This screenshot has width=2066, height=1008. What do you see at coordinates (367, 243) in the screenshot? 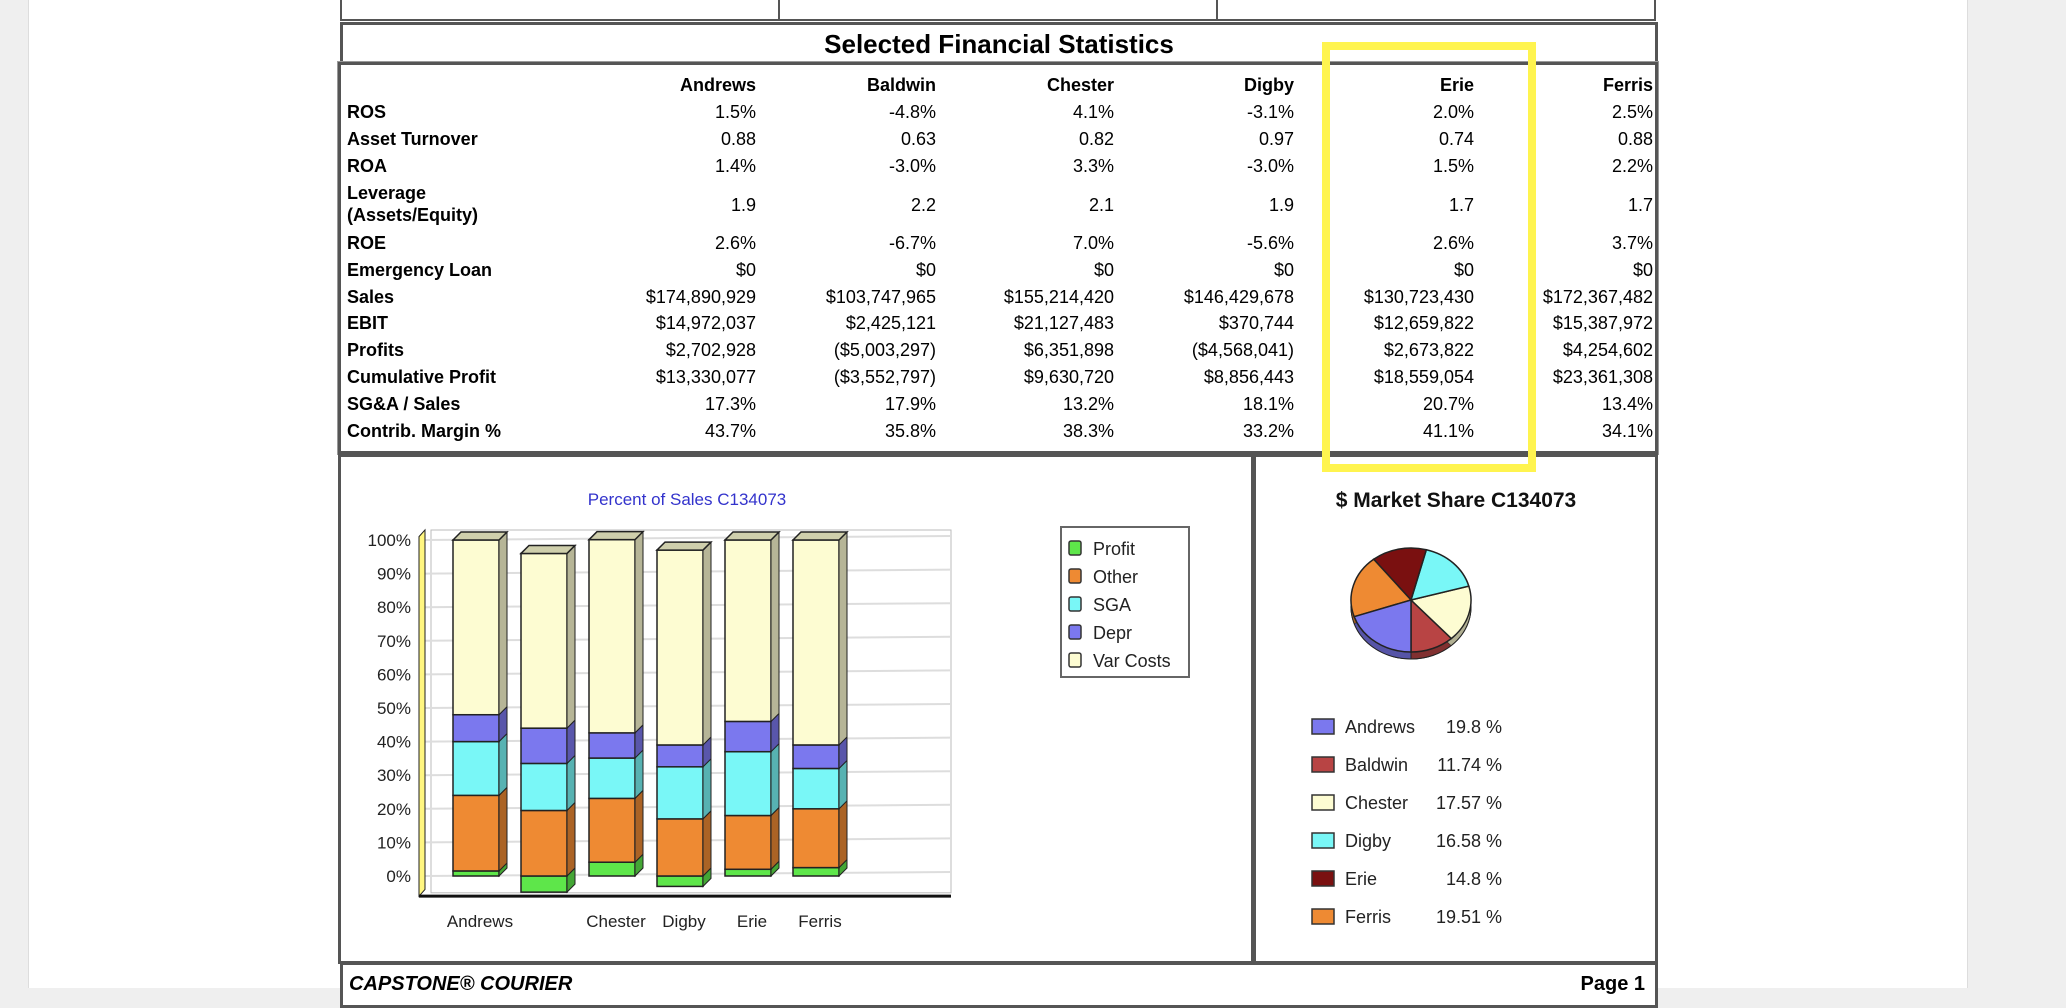
I see `row-label: ROE` at bounding box center [367, 243].